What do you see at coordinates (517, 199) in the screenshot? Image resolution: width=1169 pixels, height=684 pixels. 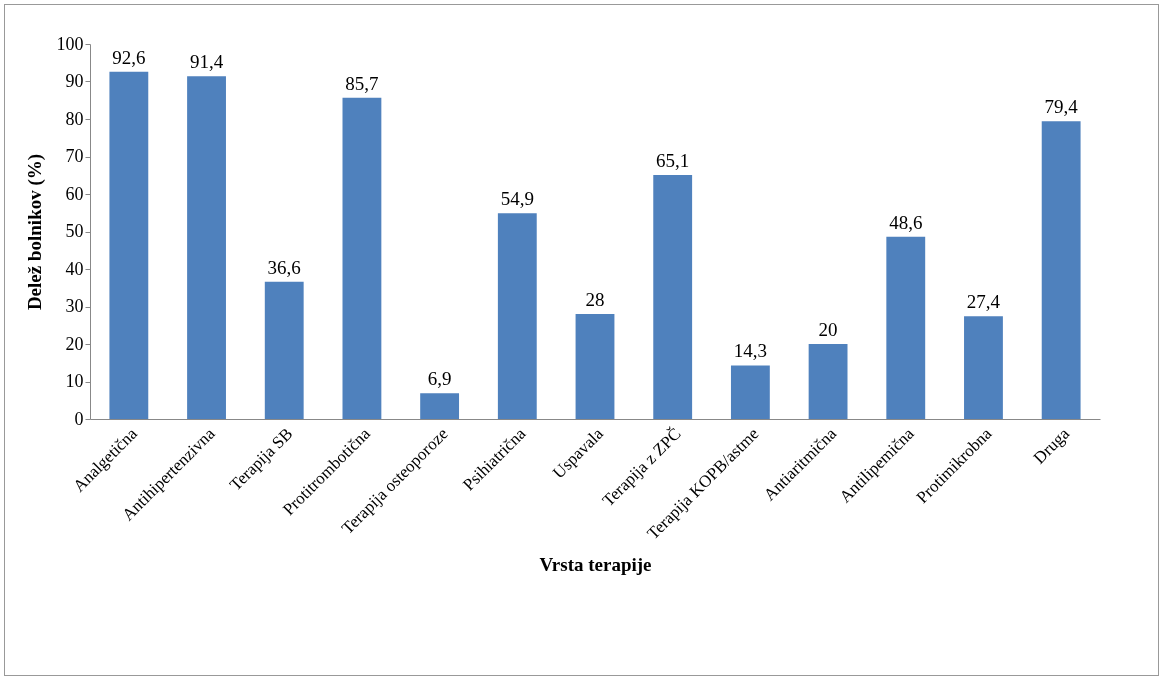 I see `data-label: 54,9` at bounding box center [517, 199].